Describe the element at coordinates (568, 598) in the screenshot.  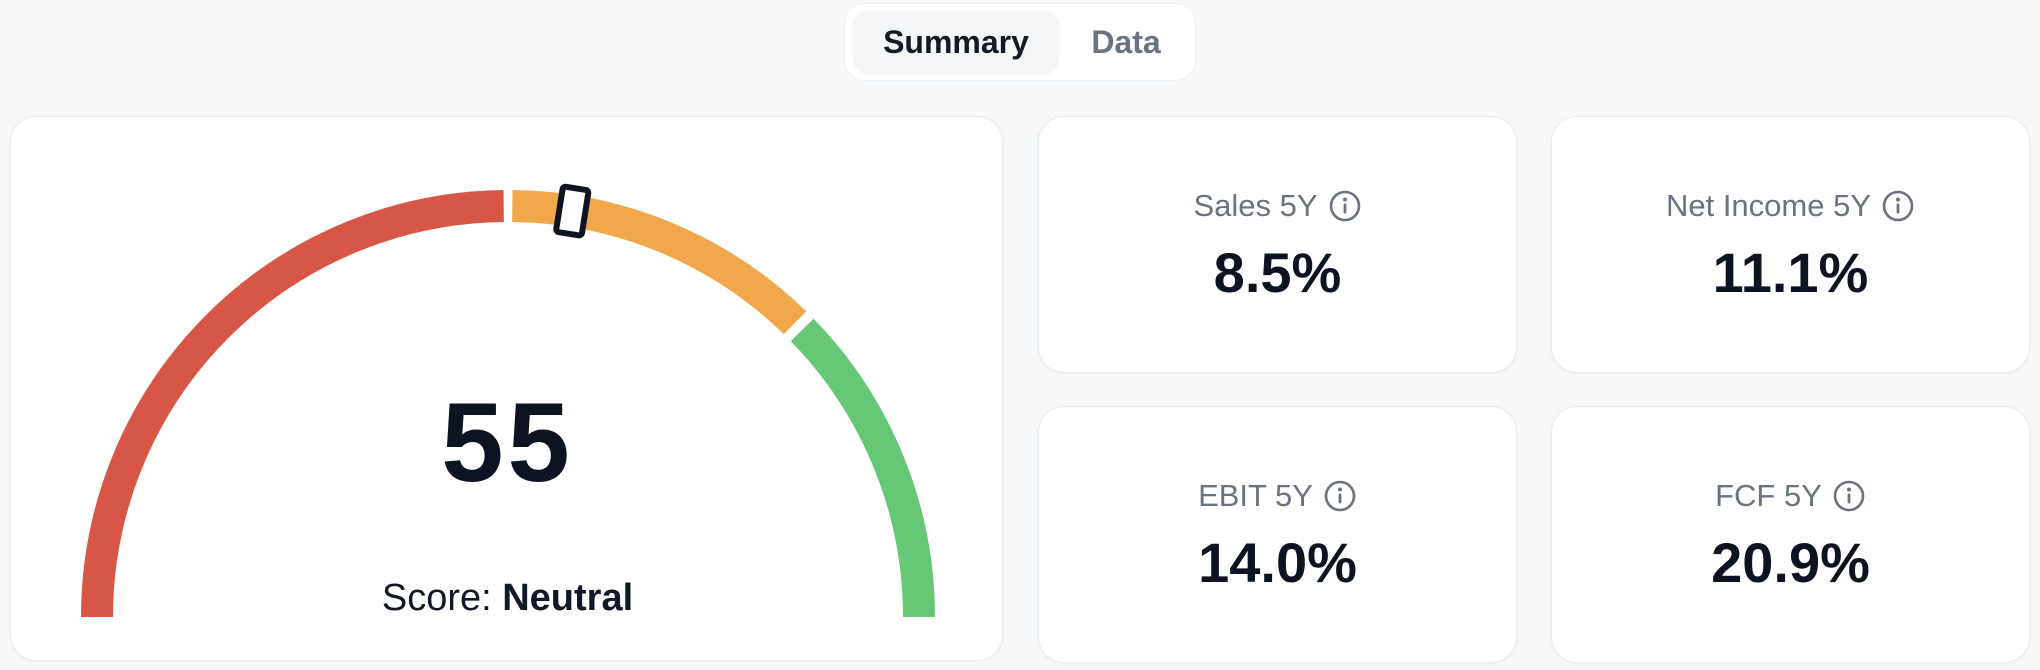
I see `score-sentiment: Neutral` at that location.